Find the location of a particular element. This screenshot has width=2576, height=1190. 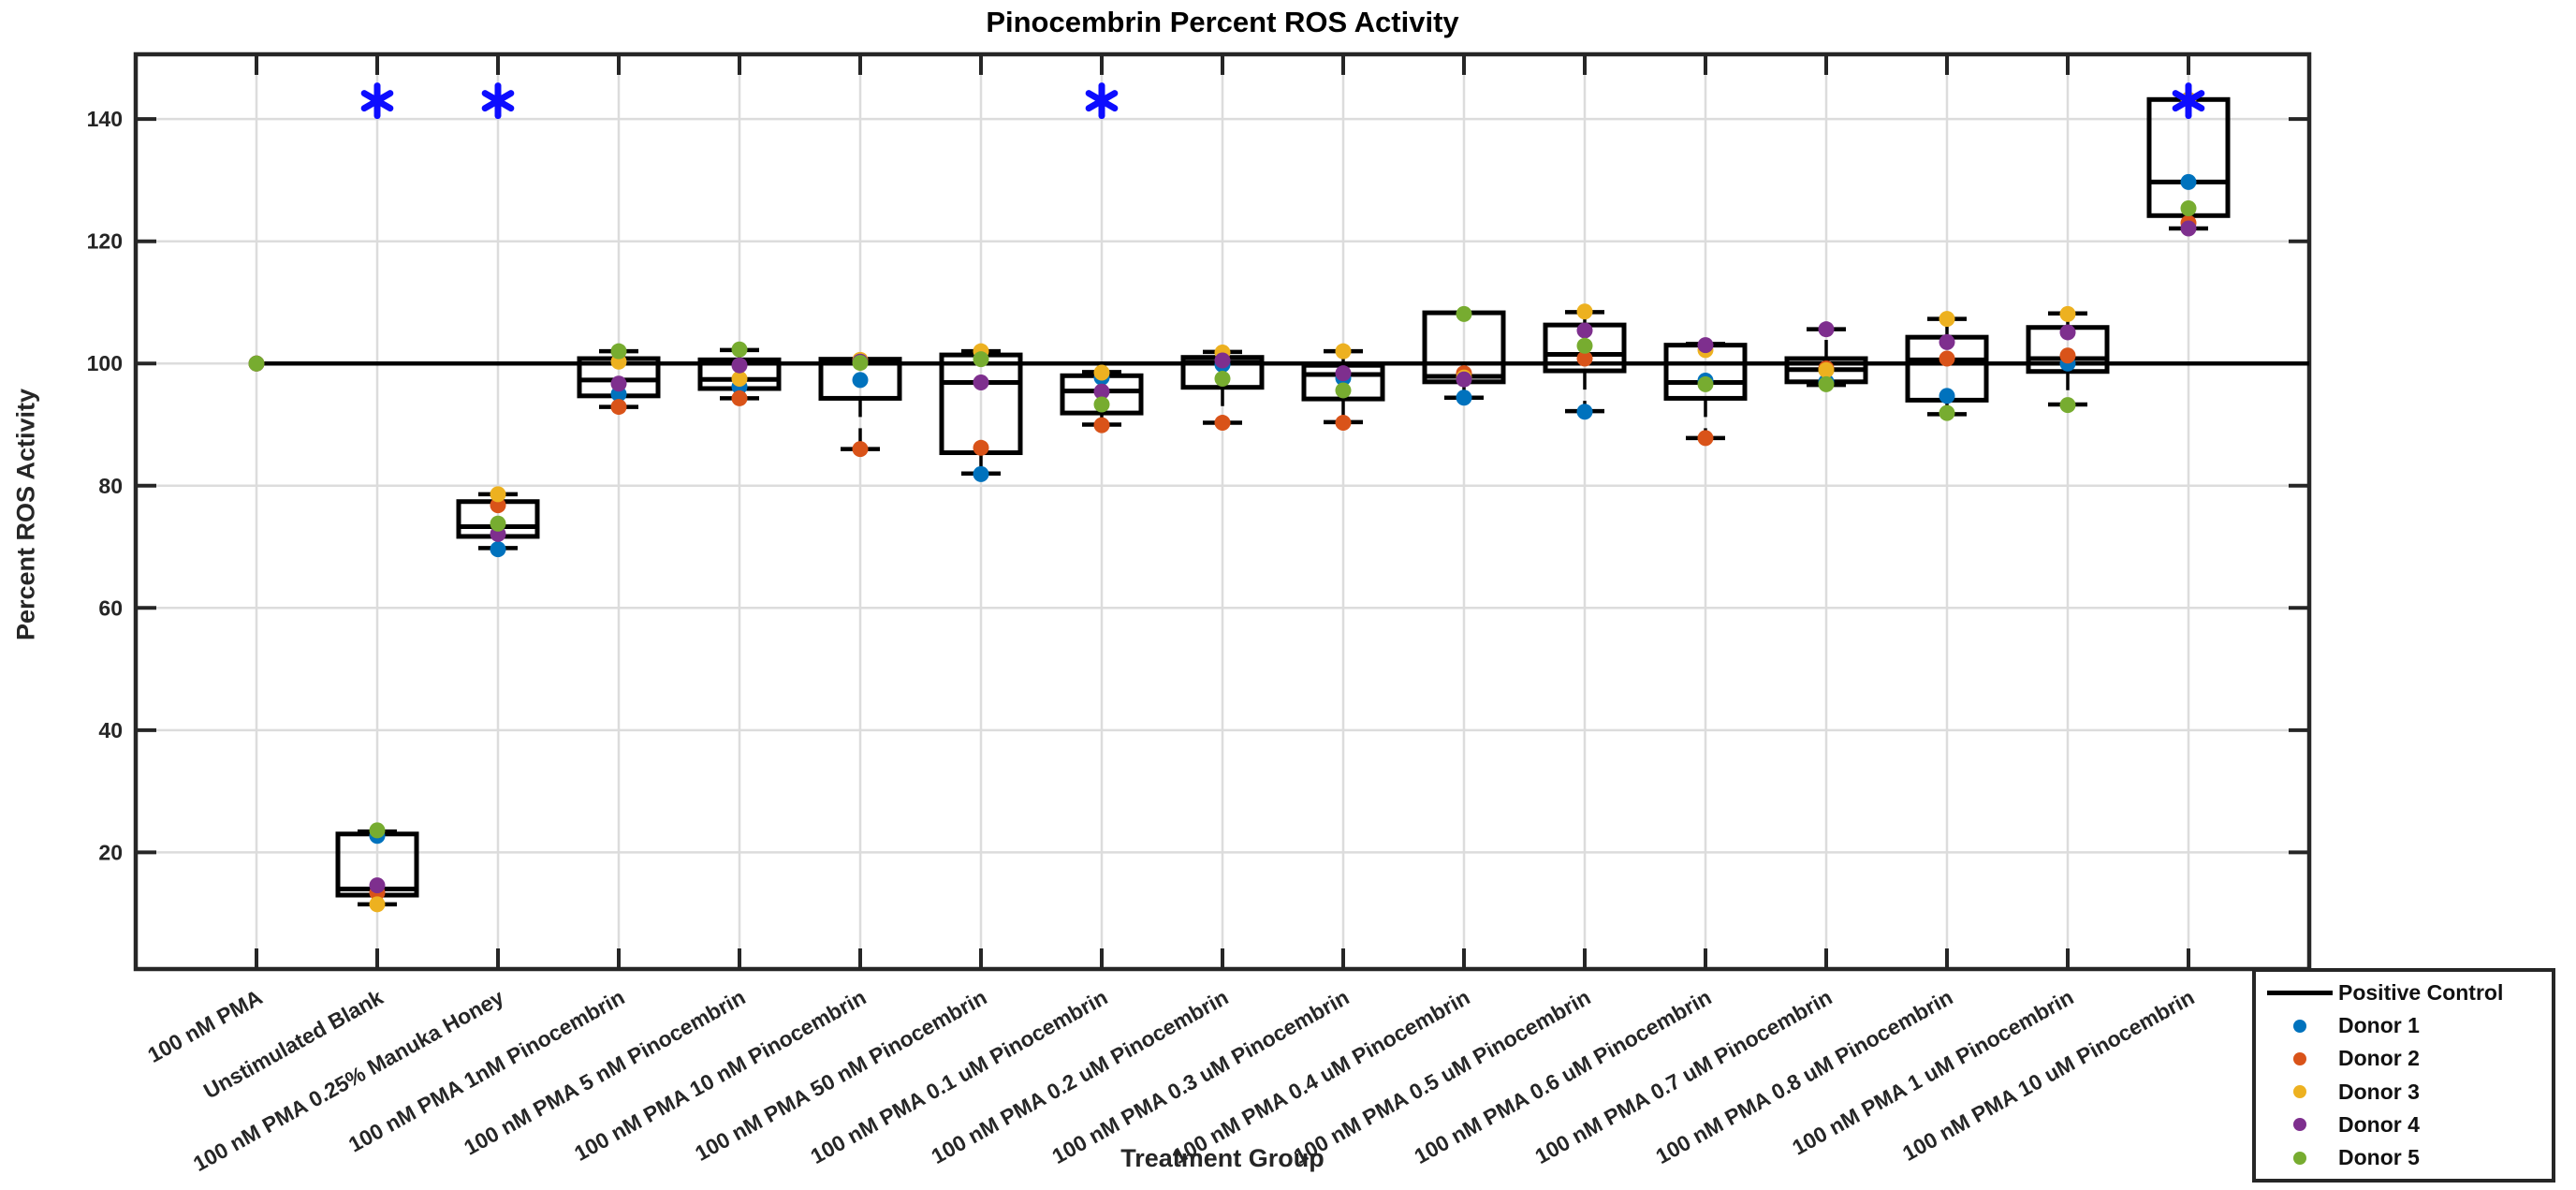

legend-item-donor-3: Donor 3 is located at coordinates (2403, 1092).